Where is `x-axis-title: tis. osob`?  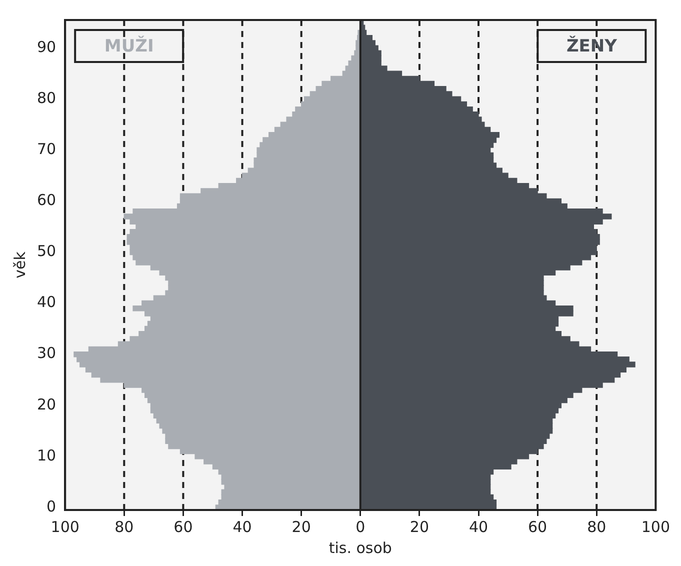 x-axis-title: tis. osob is located at coordinates (360, 547).